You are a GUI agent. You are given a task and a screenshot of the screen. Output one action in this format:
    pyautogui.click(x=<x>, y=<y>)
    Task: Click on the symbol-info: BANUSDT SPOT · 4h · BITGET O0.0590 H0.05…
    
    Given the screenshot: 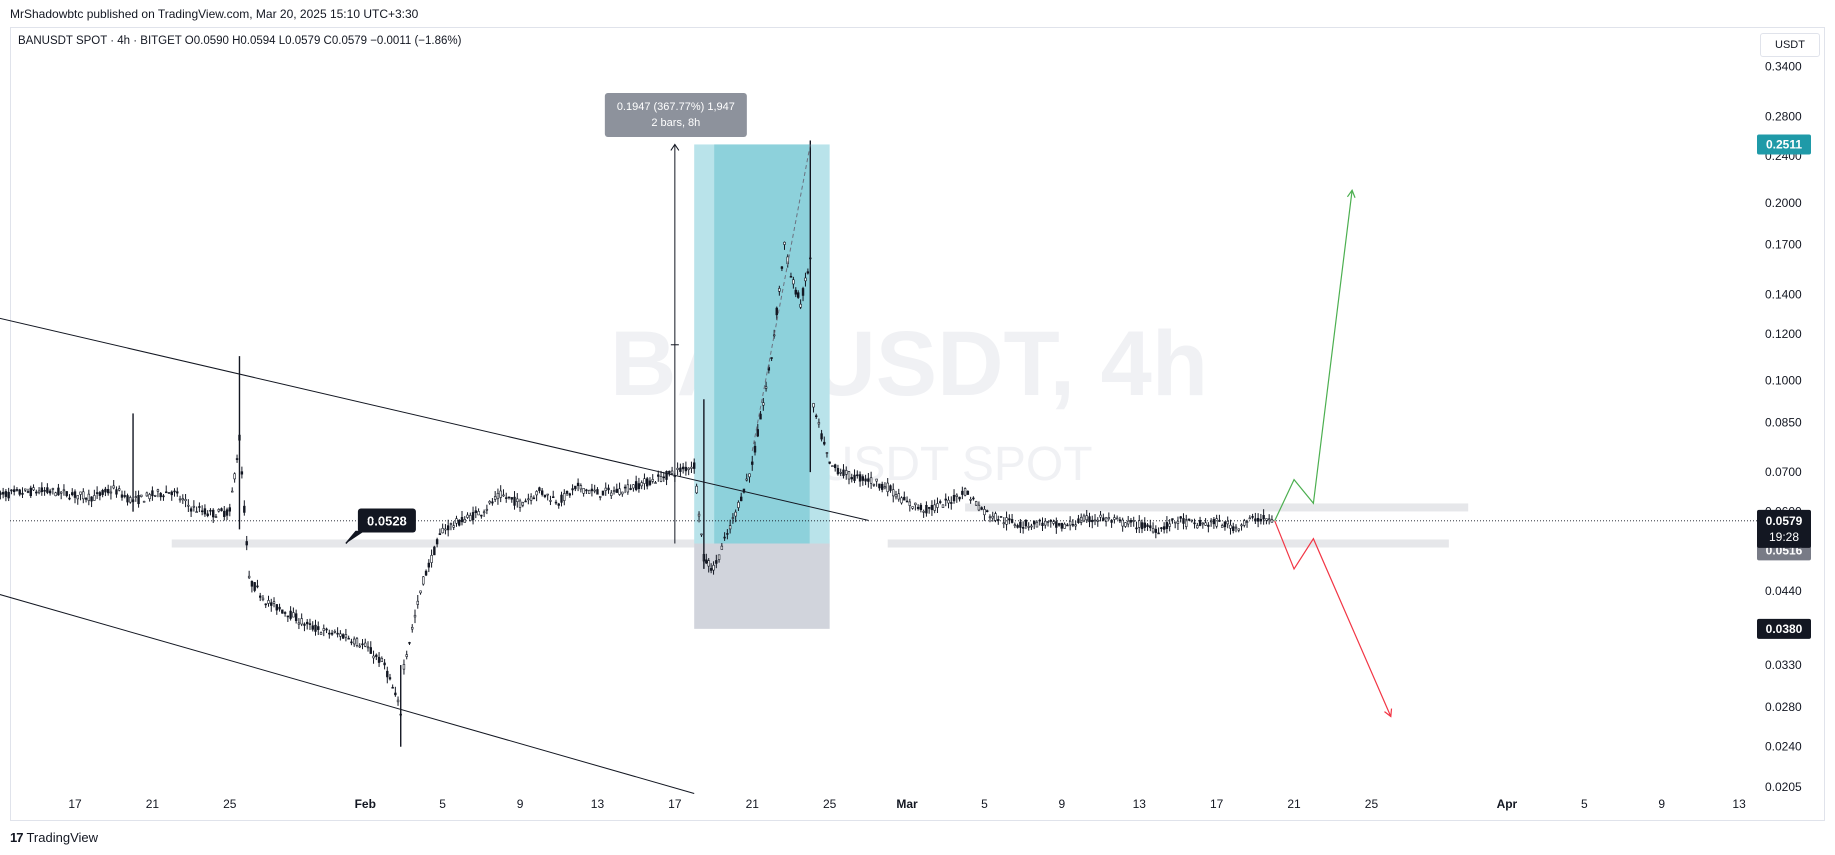 What is the action you would take?
    pyautogui.click(x=240, y=41)
    